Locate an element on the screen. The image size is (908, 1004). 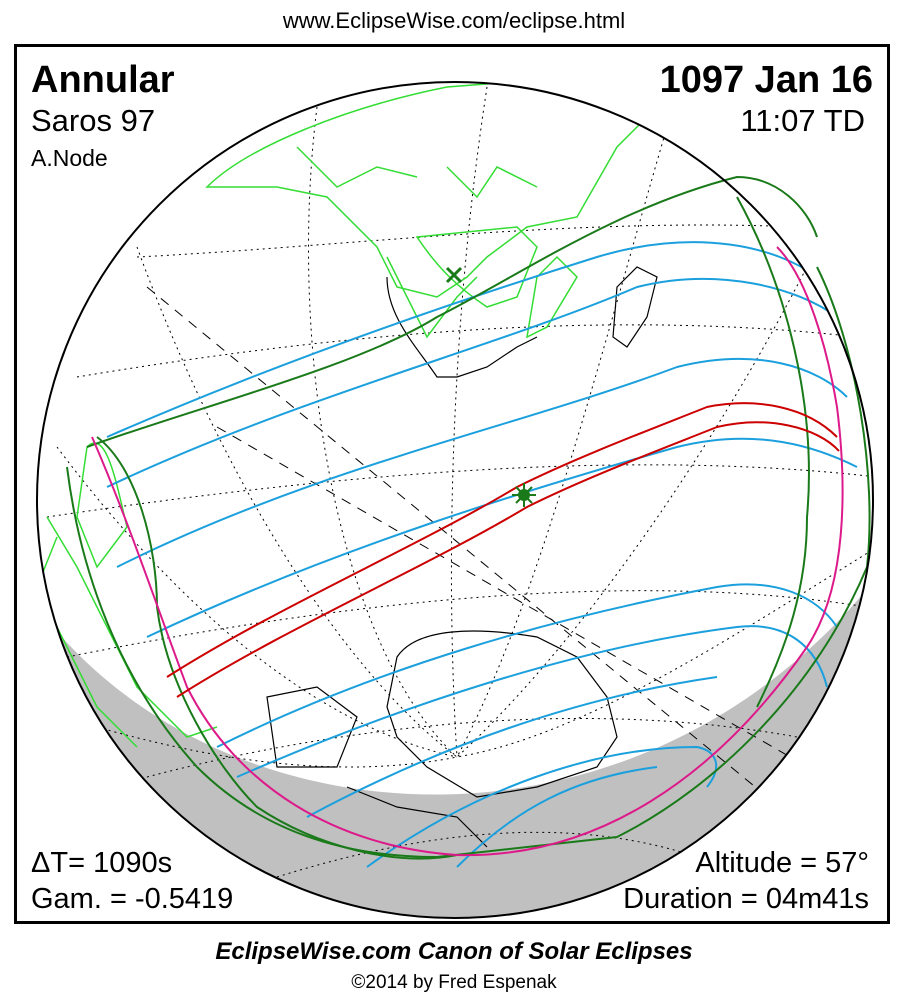
node-label: A.Node is located at coordinates (69, 158).